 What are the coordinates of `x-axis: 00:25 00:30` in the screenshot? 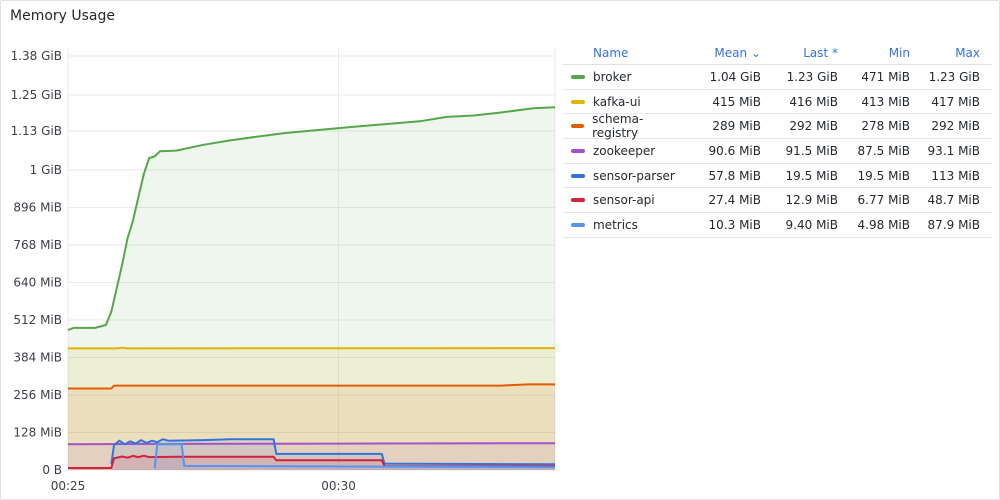 It's located at (203, 486).